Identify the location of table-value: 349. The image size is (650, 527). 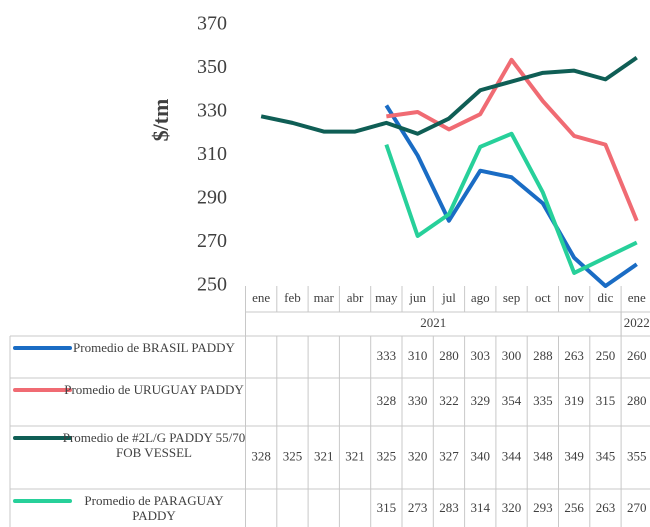
(574, 455).